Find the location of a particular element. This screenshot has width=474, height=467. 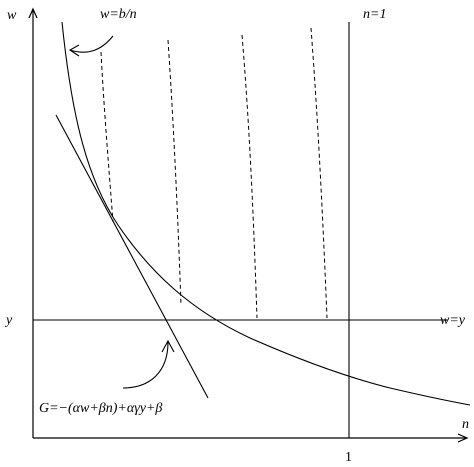

tangent-pointer-arrow is located at coordinates (145, 365).